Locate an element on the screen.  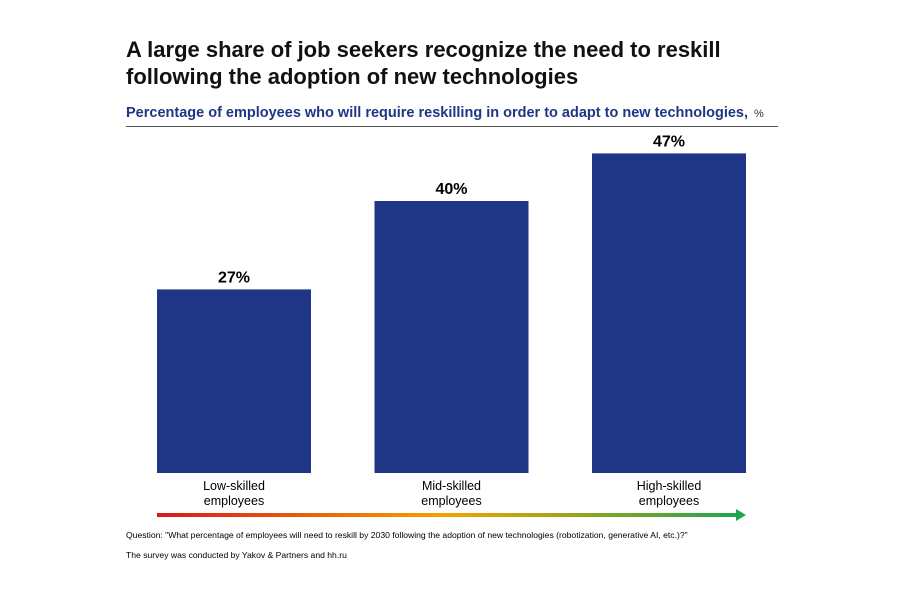
category-label-2: High-skilled employees is located at coordinates (669, 493).